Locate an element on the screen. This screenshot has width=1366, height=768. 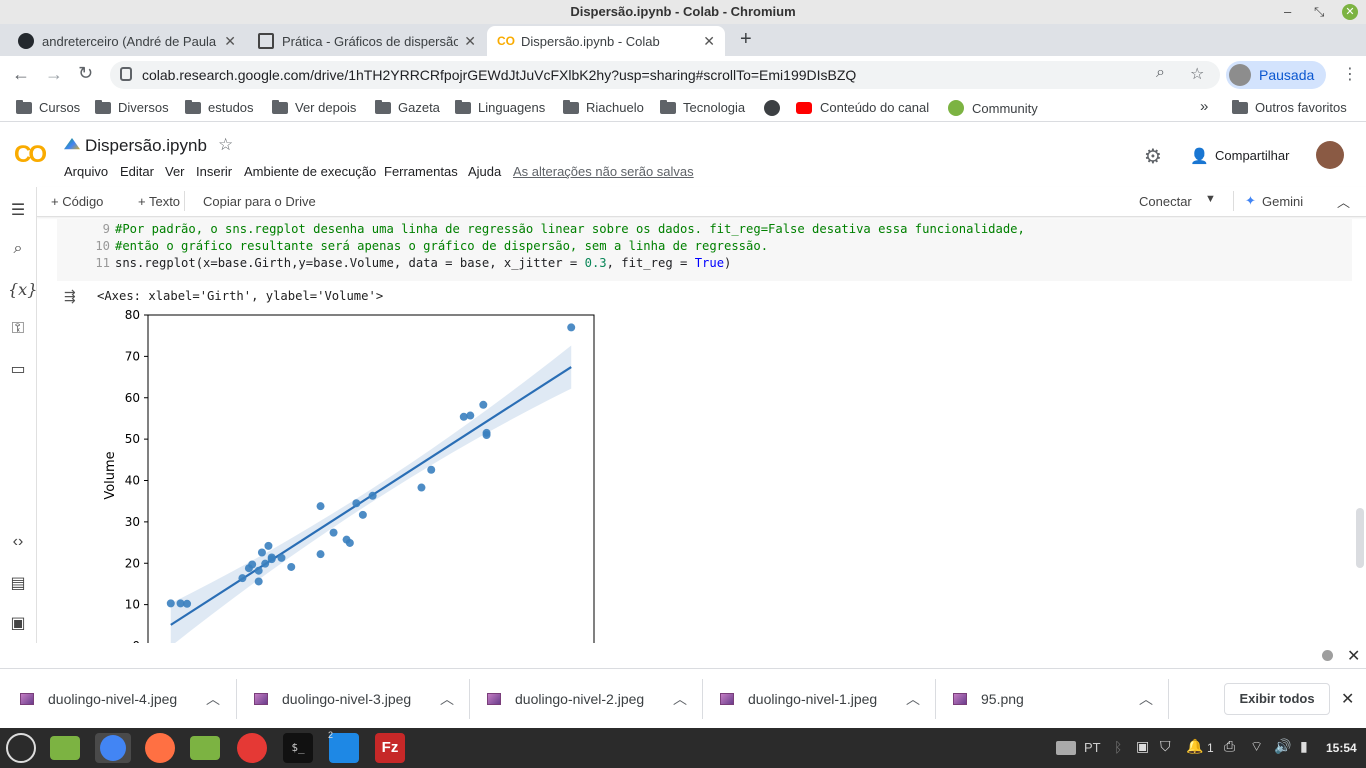
menu-inserir: Inserir is located at coordinates (214, 171).